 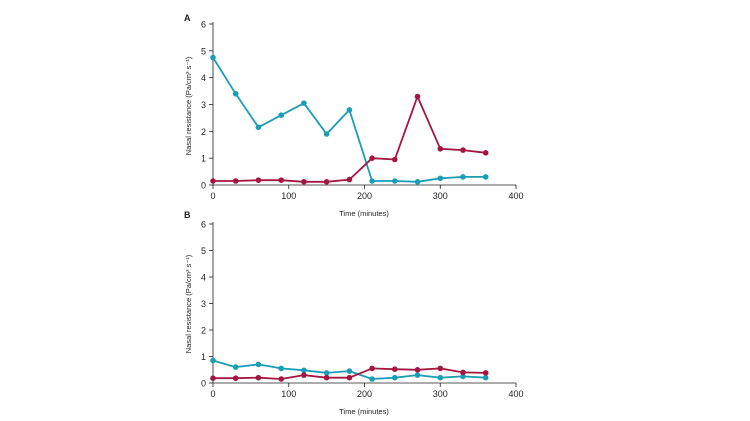 I want to click on panel-a-y-tick-label: 2, so click(x=203, y=132).